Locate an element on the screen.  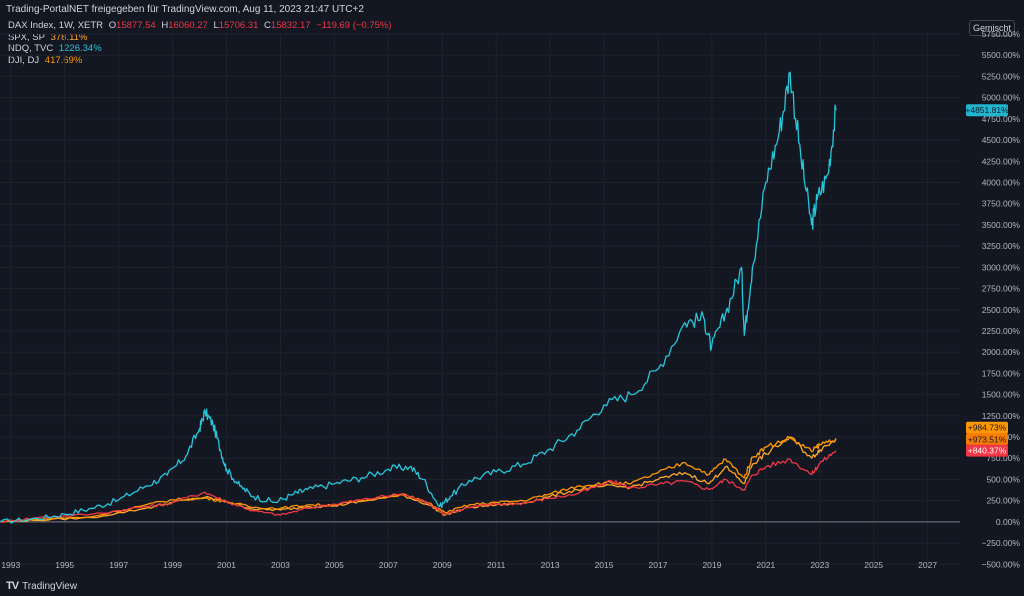
legend-dji: DJI, DJ 417.69% is located at coordinates (201, 61).